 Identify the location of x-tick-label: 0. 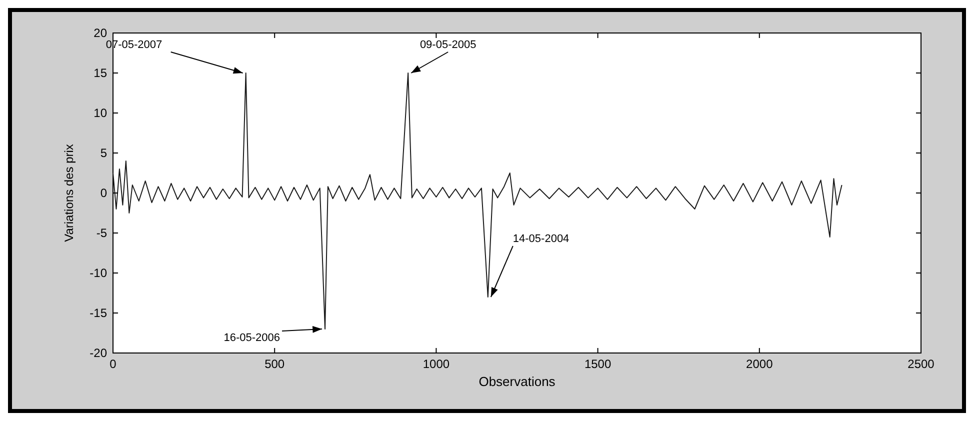
(113, 364).